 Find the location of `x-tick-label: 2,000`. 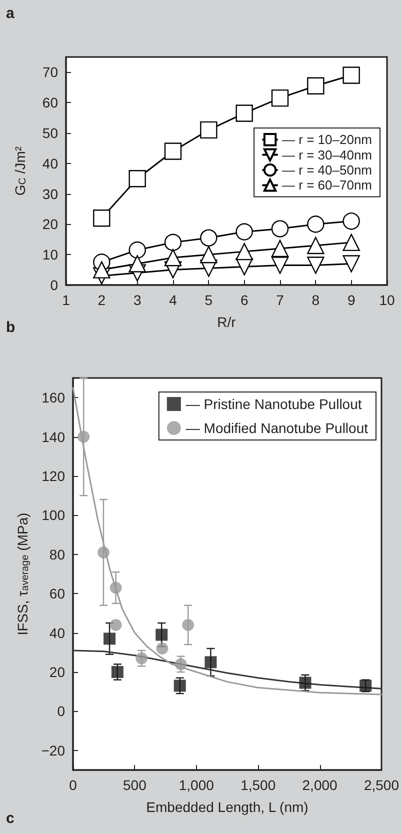

x-tick-label: 2,000 is located at coordinates (320, 785).